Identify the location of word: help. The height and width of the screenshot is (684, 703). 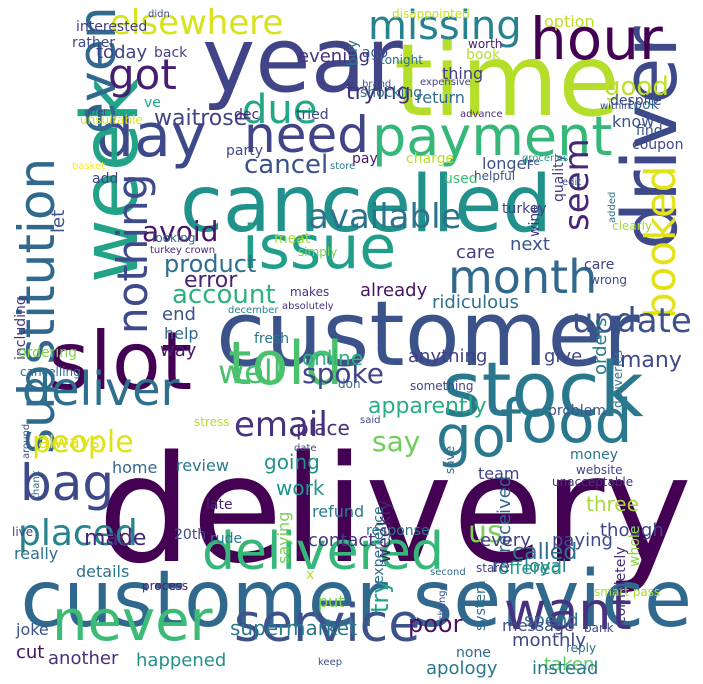
(181, 333).